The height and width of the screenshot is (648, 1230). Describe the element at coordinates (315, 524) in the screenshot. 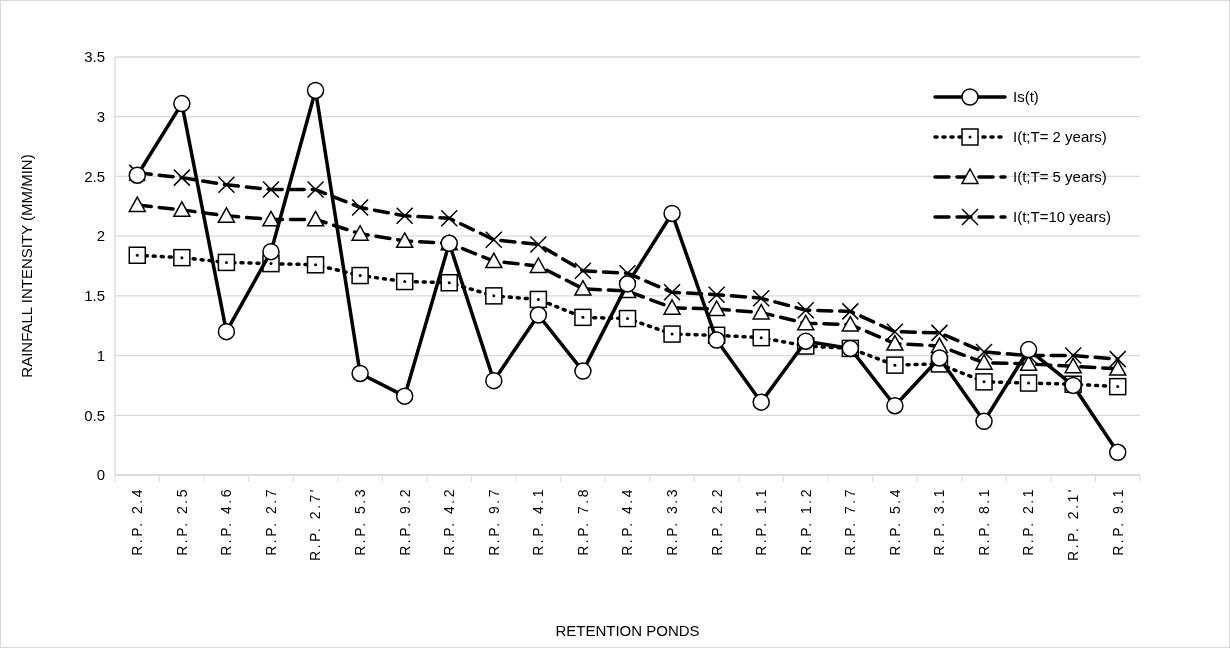

I see `x-tick-label: R.P. 2.7'` at that location.